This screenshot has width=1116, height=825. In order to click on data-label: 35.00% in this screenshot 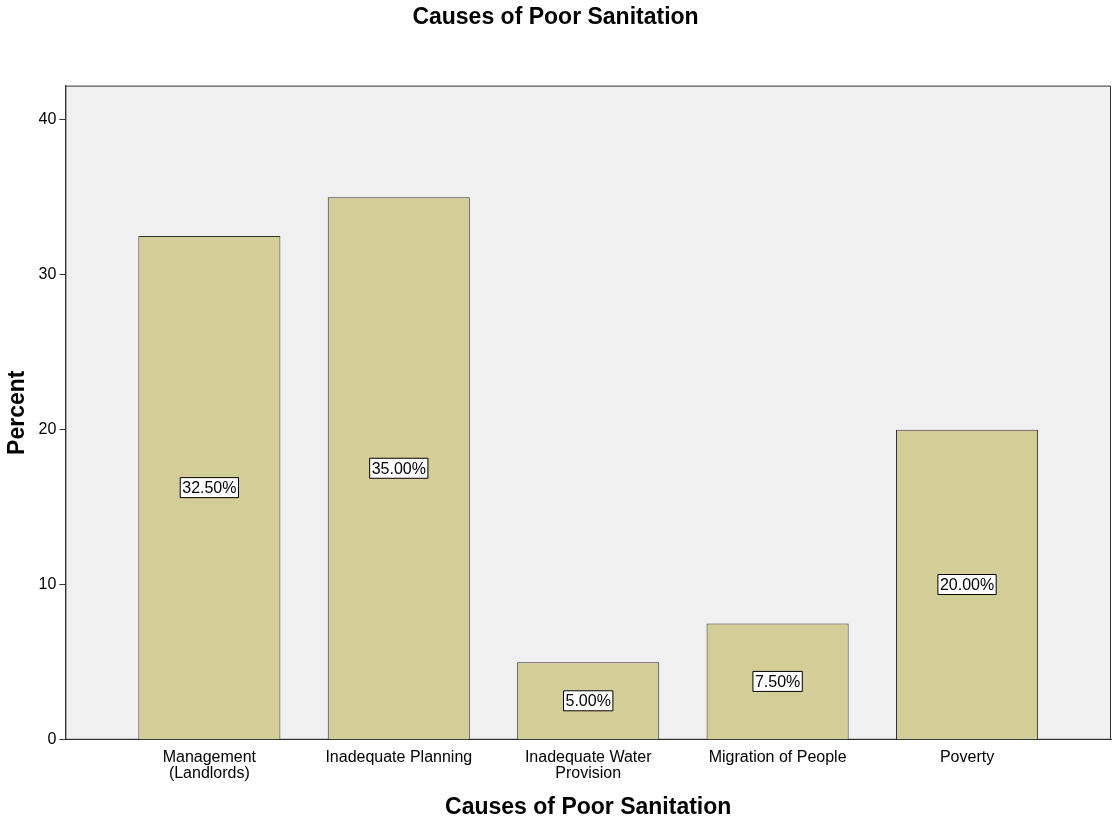, I will do `click(398, 468)`.